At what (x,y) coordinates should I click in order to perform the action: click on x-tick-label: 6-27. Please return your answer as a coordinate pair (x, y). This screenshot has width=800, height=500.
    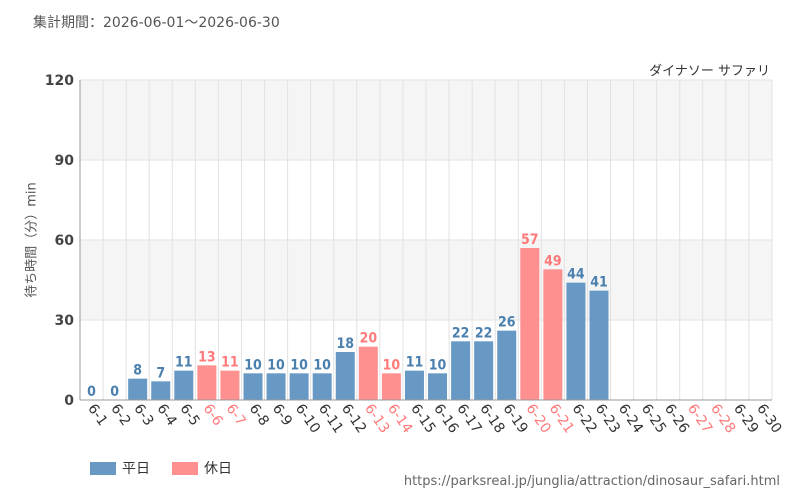
    Looking at the image, I should click on (699, 418).